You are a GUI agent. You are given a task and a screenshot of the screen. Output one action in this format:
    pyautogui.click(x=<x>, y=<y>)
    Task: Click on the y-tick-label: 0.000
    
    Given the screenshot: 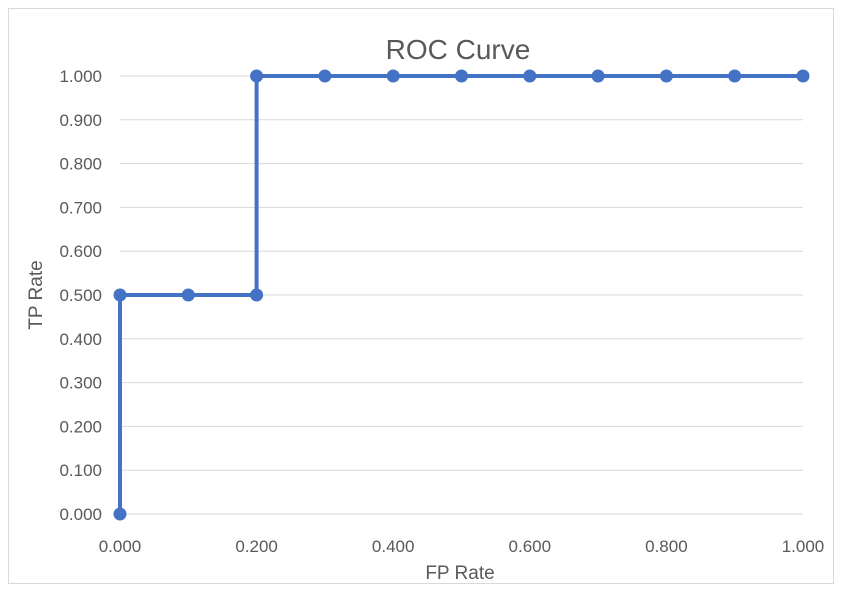 What is the action you would take?
    pyautogui.click(x=80, y=514)
    